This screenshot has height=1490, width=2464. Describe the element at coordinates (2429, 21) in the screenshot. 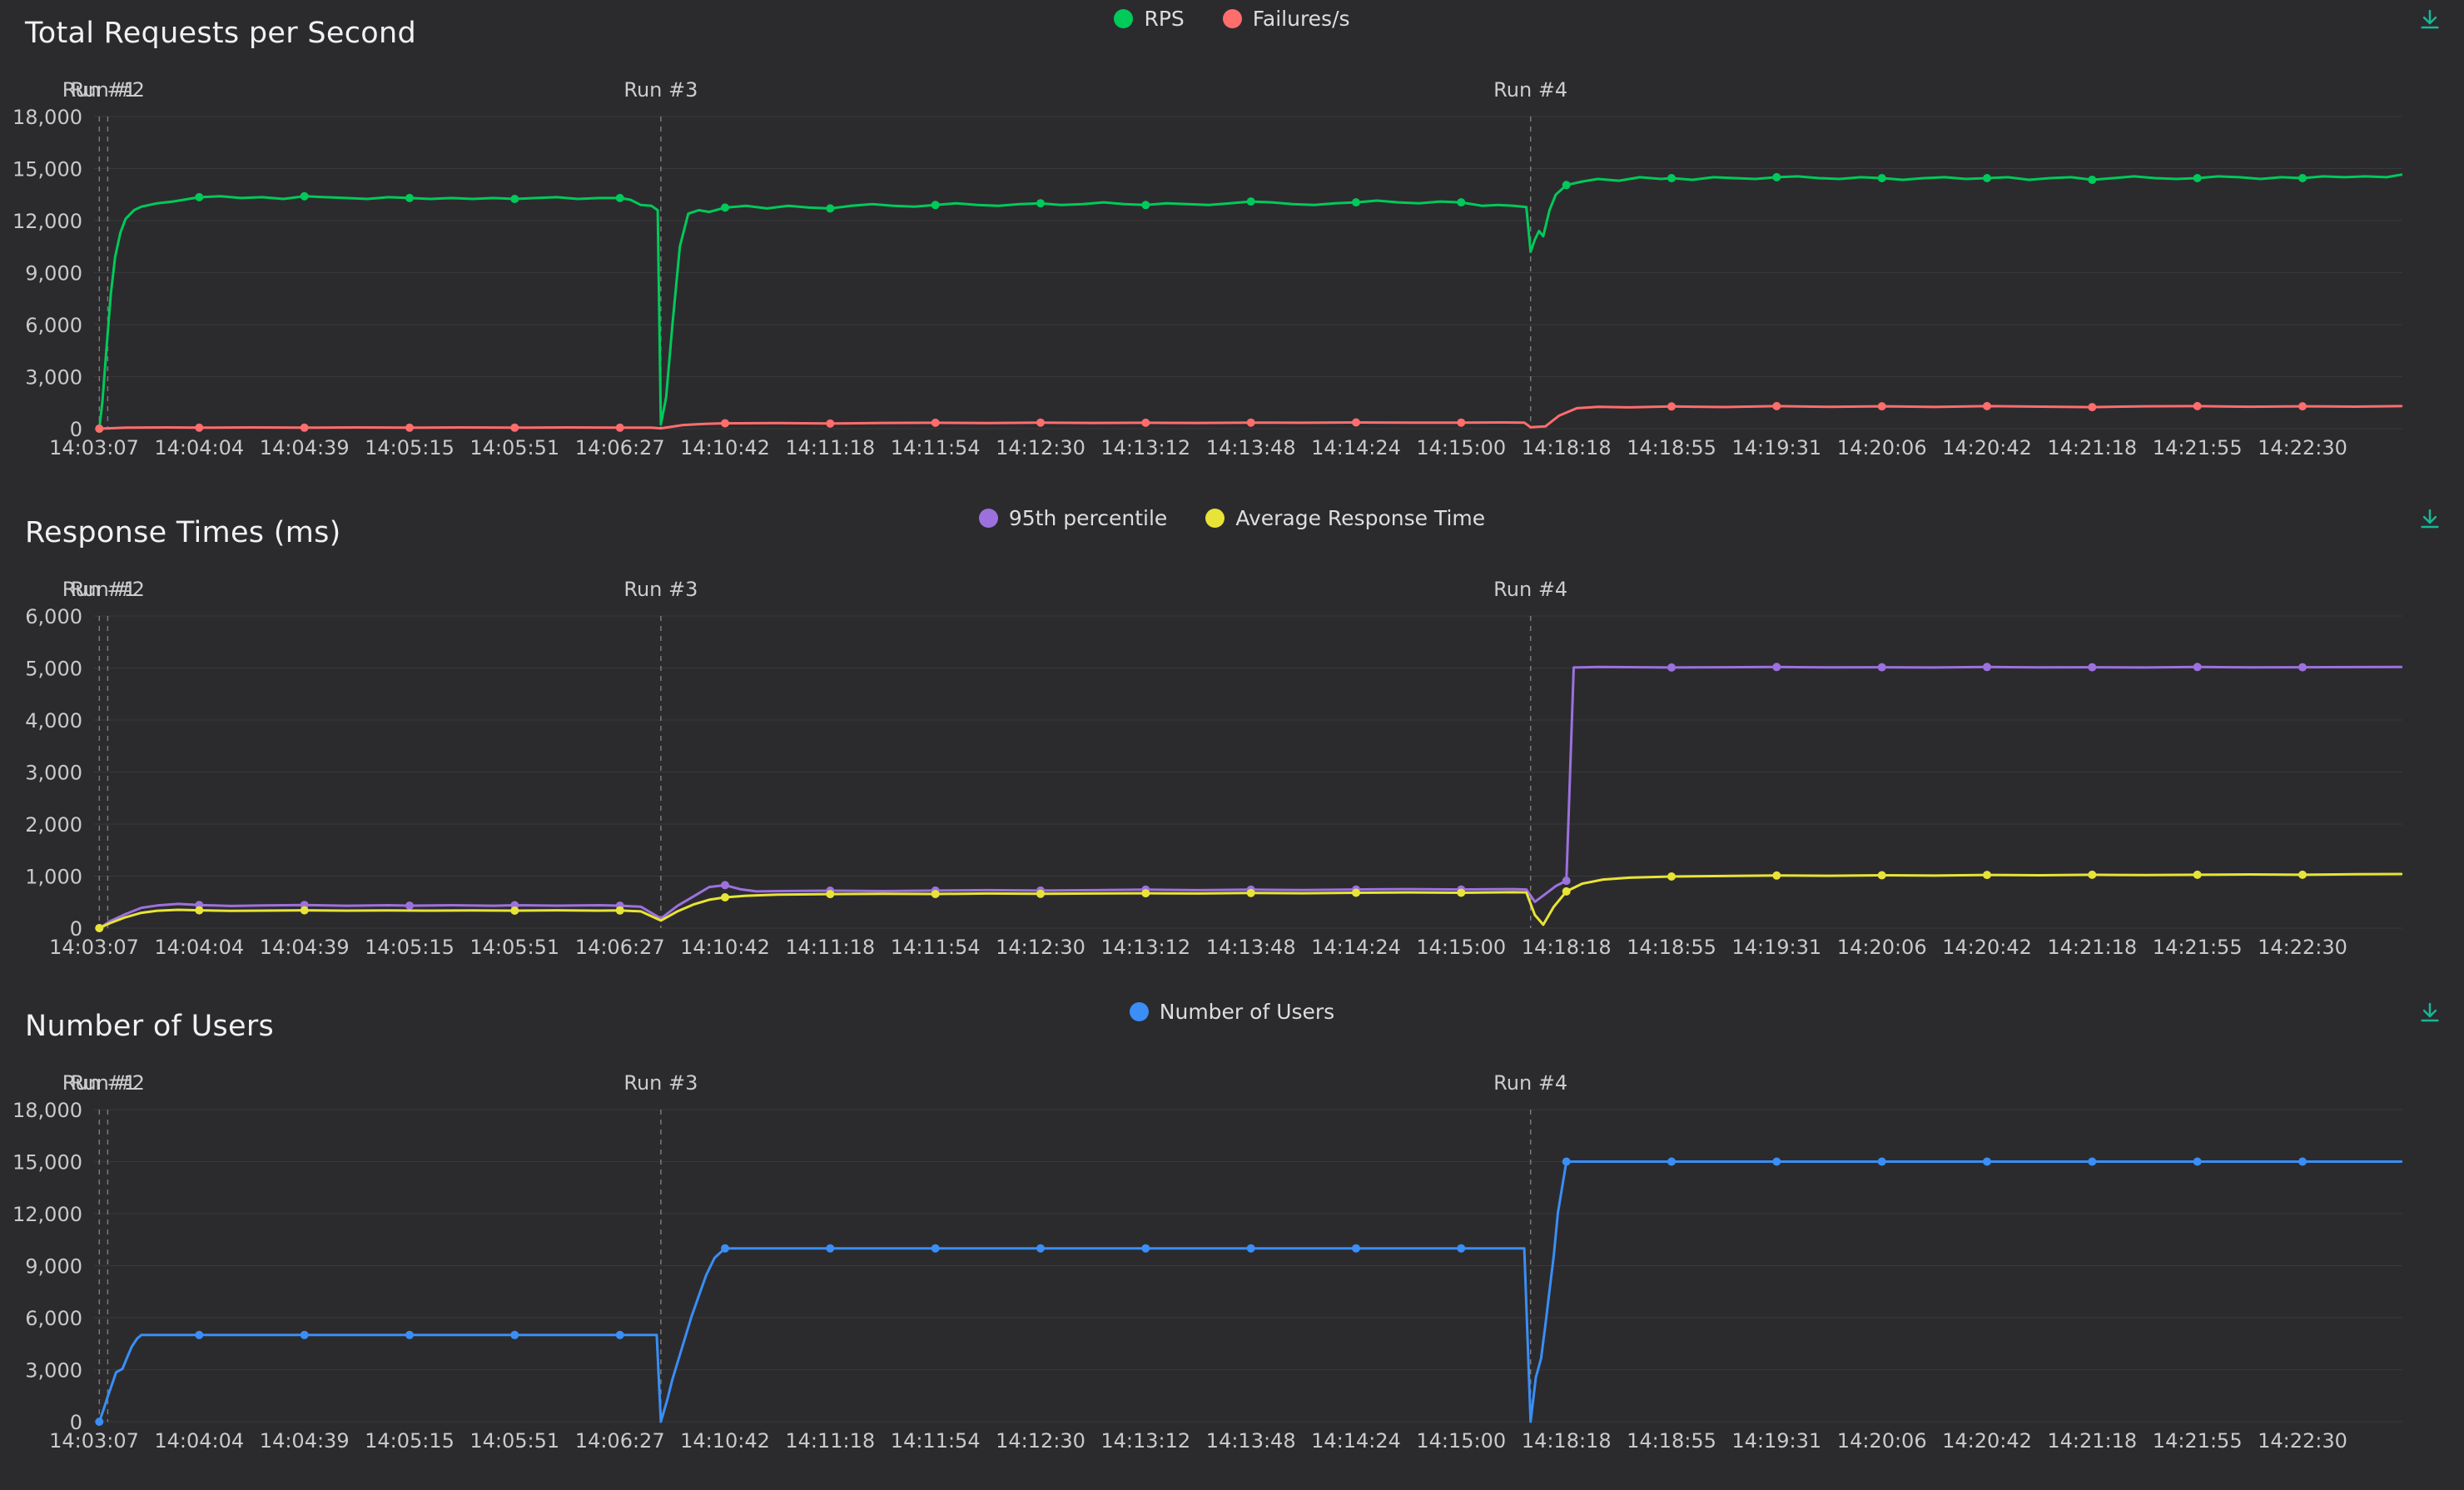

I see `download-icon` at that location.